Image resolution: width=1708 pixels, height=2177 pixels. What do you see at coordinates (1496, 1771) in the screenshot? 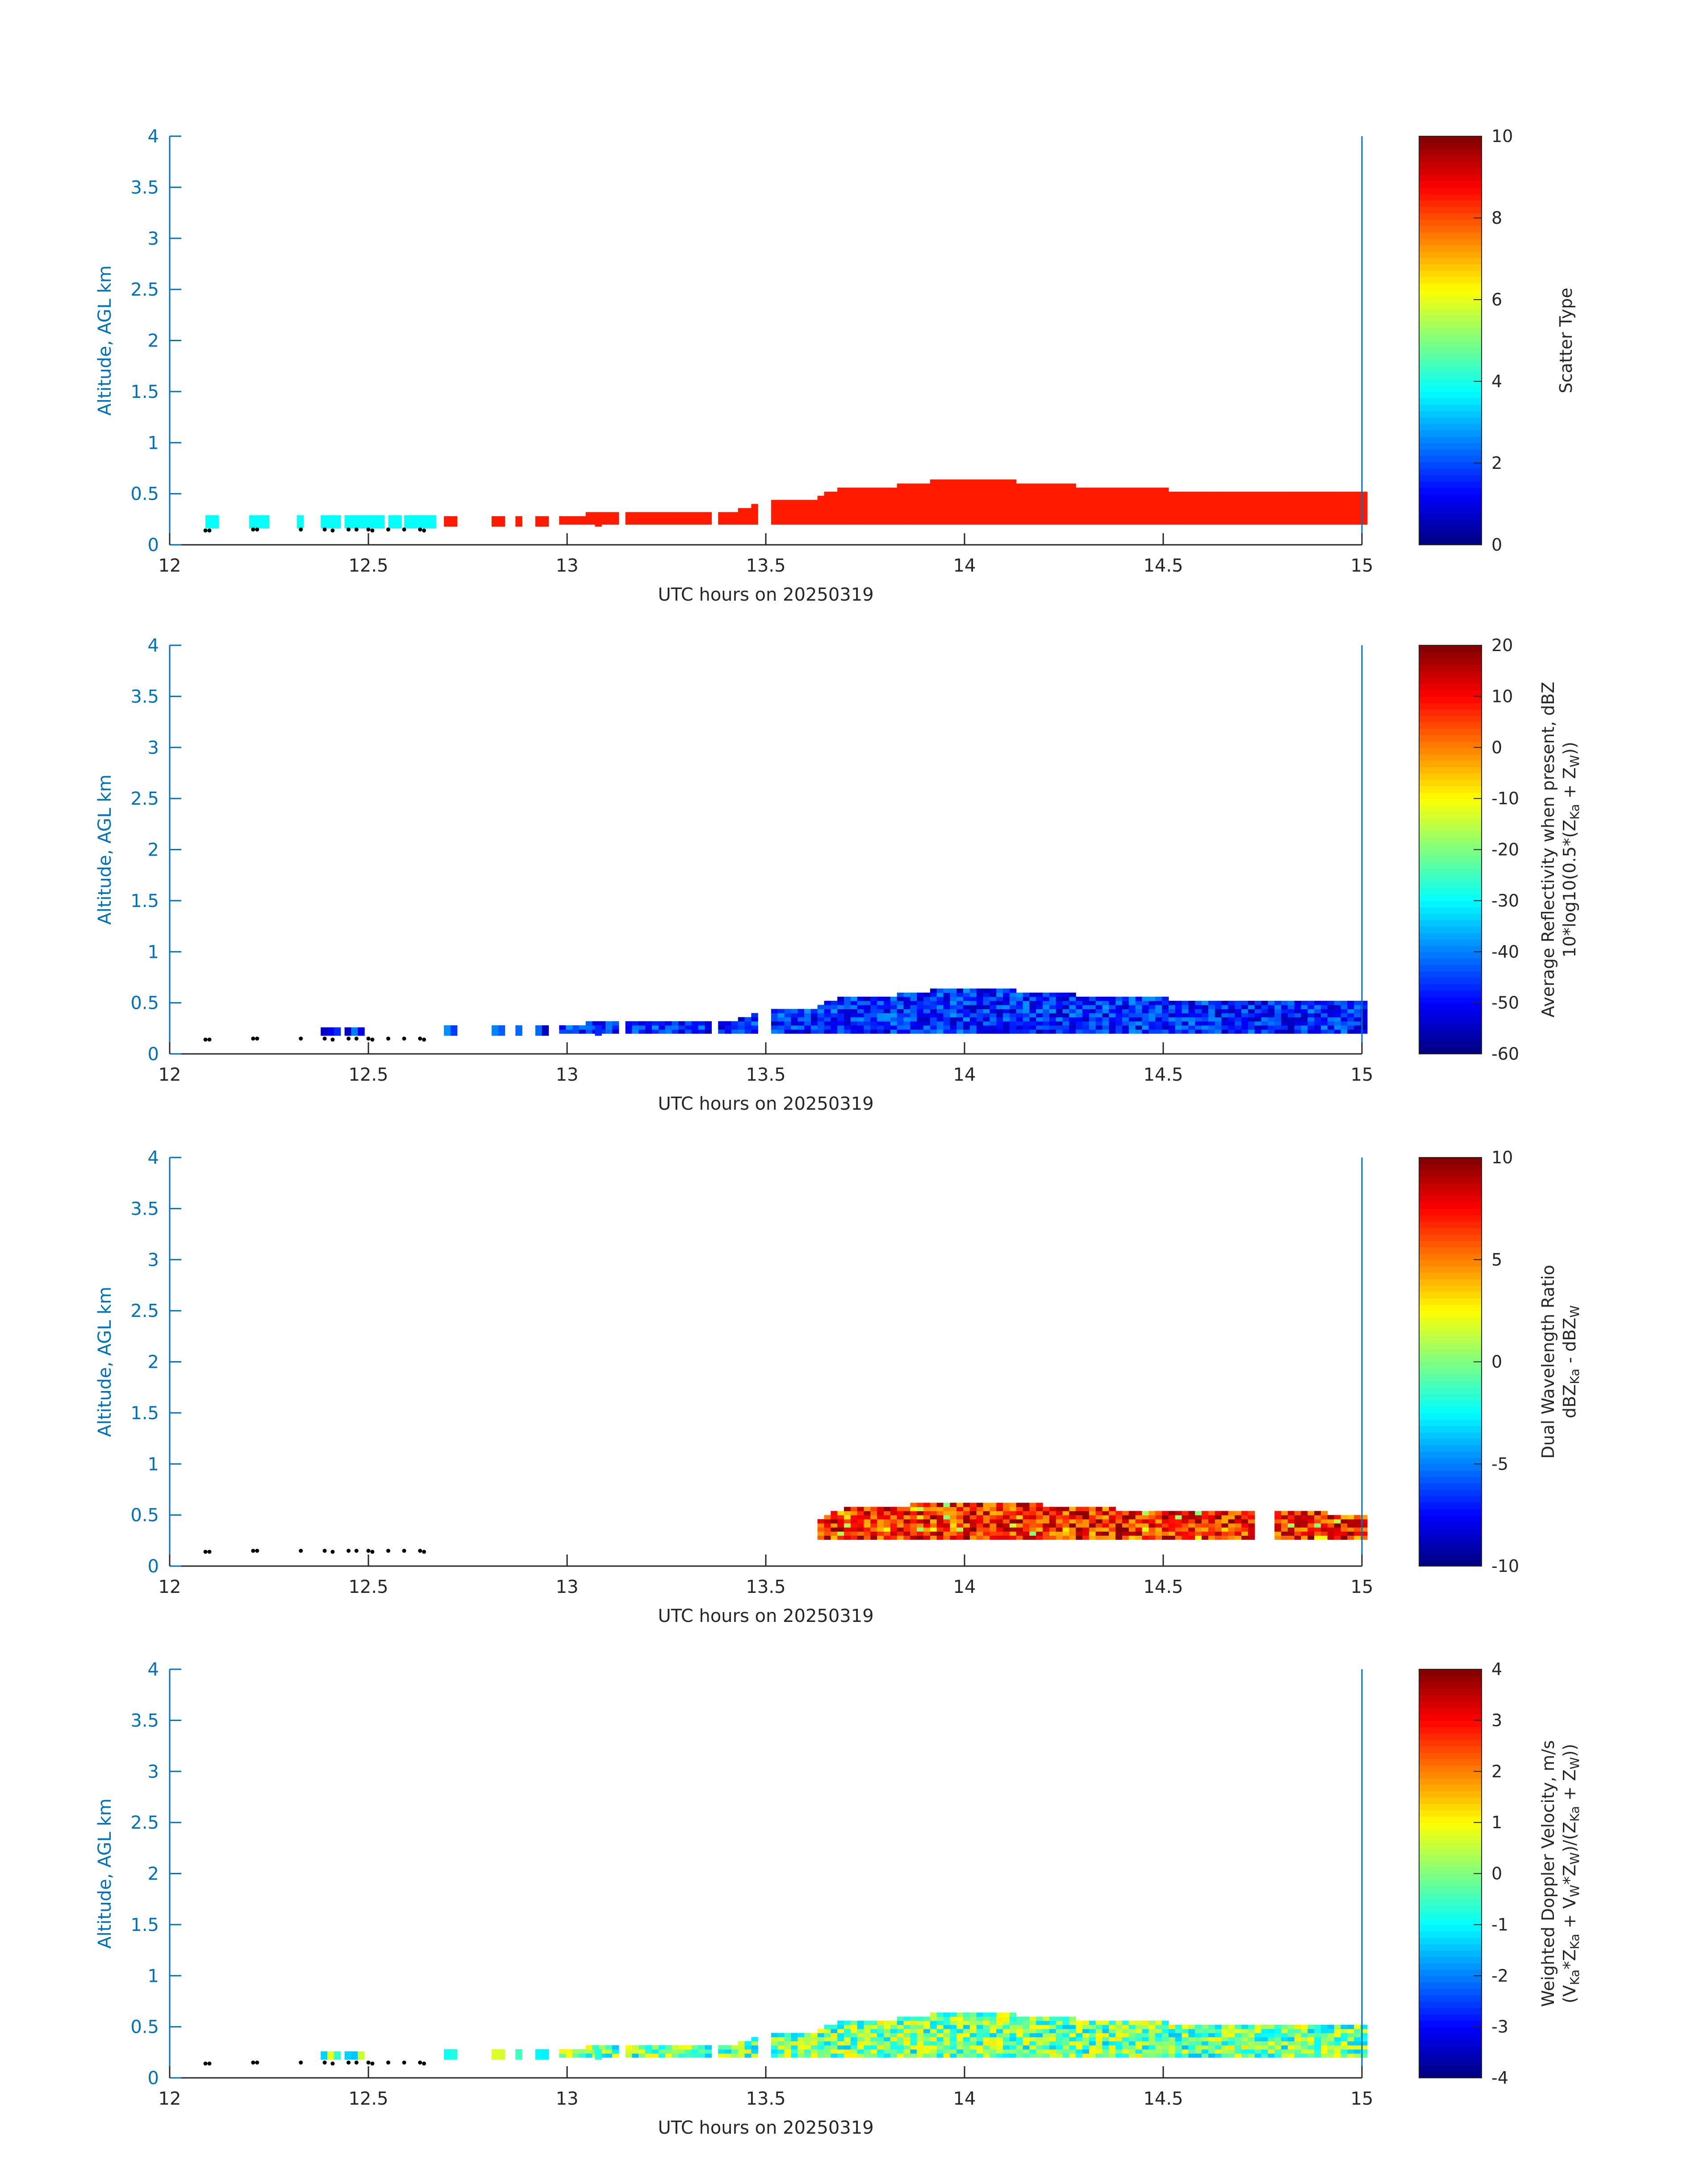
I see `colorbar-tick-label: 2` at bounding box center [1496, 1771].